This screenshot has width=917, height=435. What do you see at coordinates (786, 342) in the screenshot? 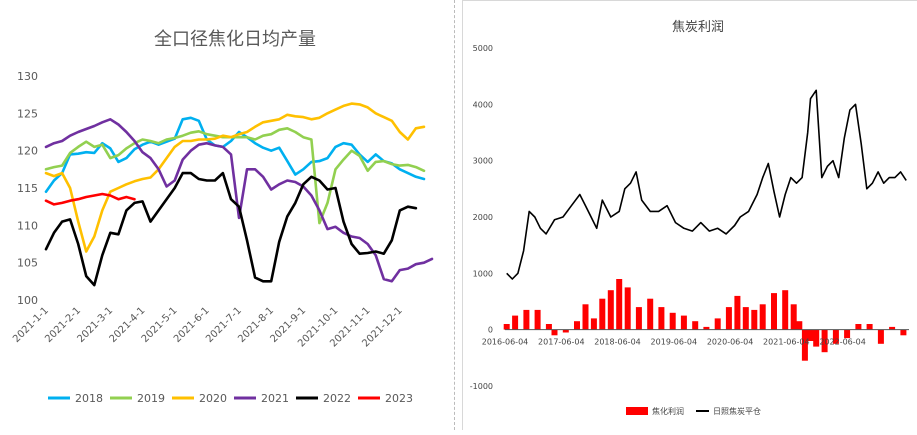
I see `x-tick-label: 2021-06-04` at bounding box center [786, 342].